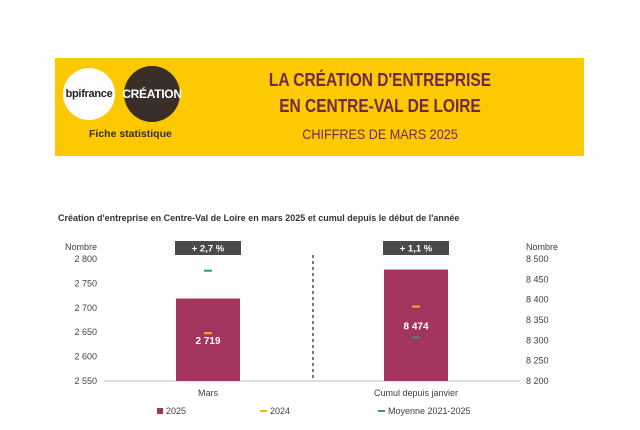 The width and height of the screenshot is (640, 430). Describe the element at coordinates (208, 393) in the screenshot. I see `category-label: Mars` at that location.